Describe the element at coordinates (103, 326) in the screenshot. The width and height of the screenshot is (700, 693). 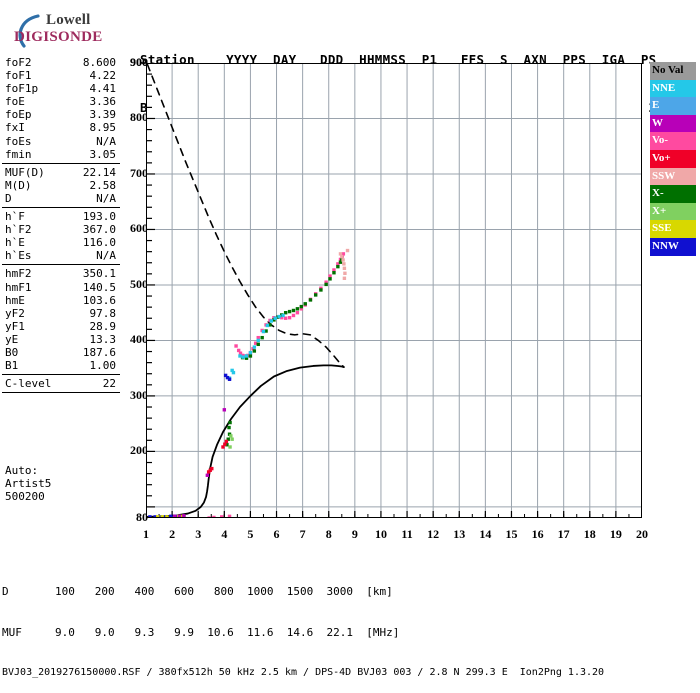
I see `param-value: 28.9` at that location.